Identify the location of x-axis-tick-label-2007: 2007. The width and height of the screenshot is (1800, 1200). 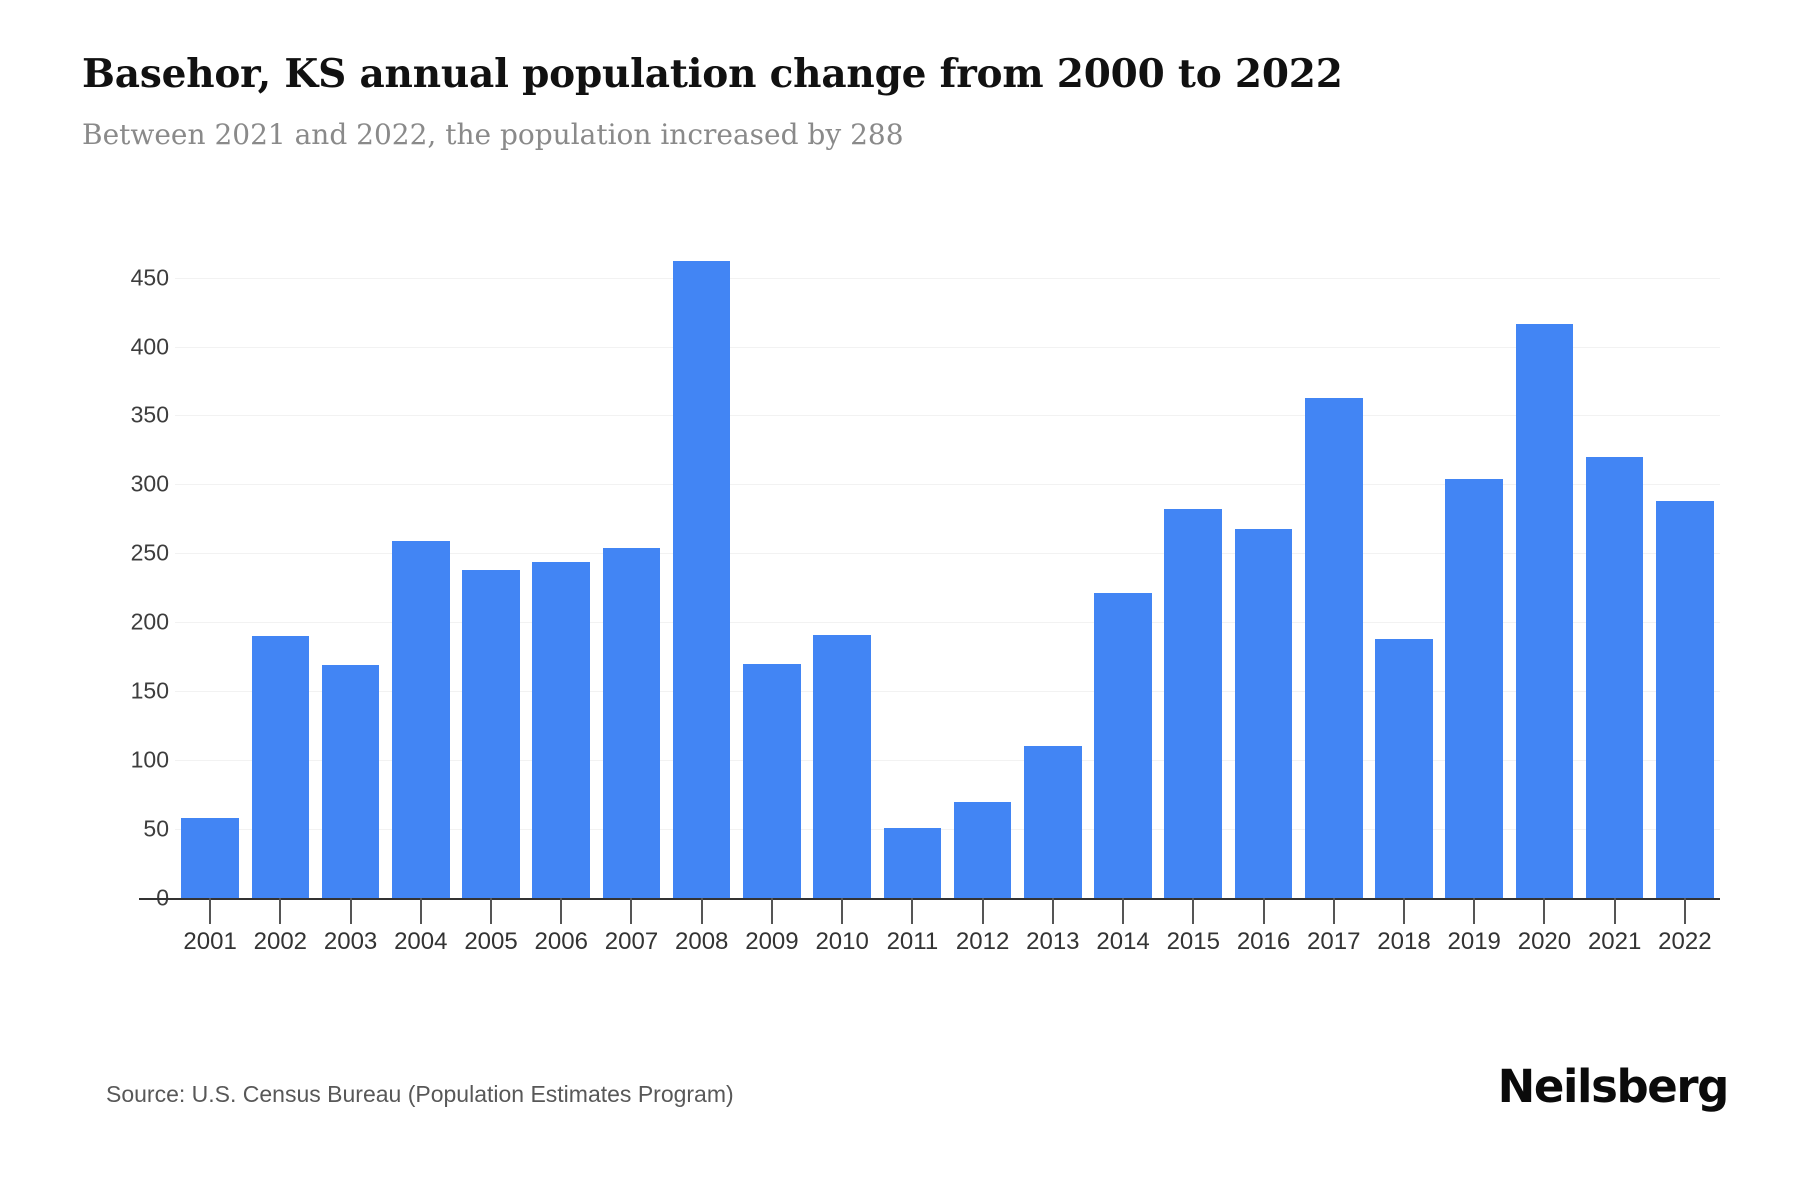
(631, 941).